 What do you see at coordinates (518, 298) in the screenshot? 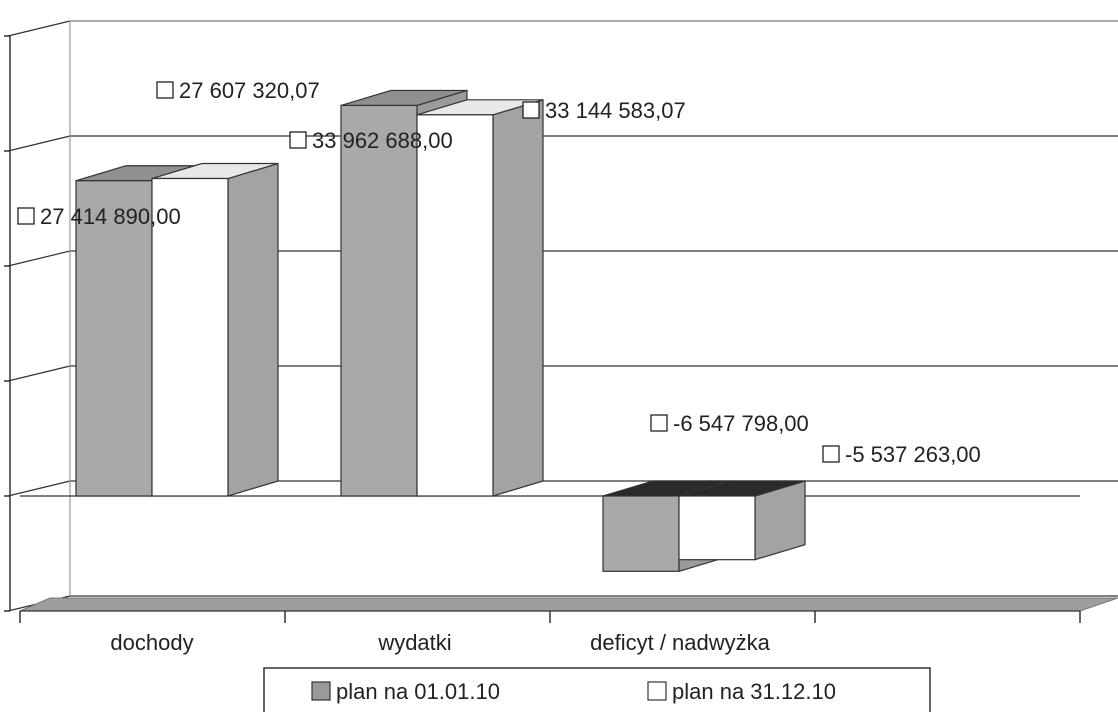
I see `bar-1-1-side` at bounding box center [518, 298].